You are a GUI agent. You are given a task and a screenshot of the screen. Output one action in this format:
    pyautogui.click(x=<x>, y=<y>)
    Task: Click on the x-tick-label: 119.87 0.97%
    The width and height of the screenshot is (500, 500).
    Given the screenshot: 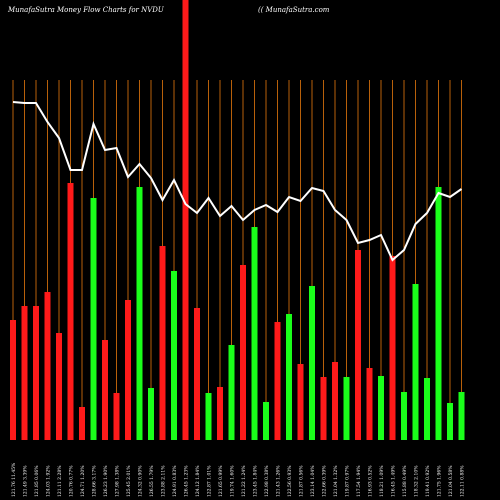 What is the action you would take?
    pyautogui.click(x=348, y=481)
    